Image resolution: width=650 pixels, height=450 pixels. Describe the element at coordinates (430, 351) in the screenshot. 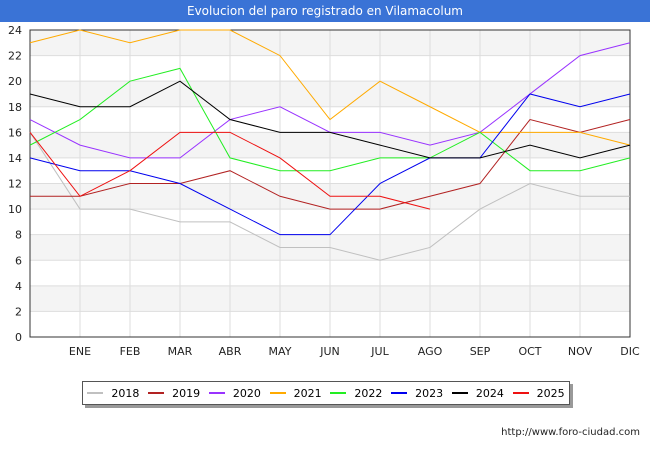

I see `x-tick-label: AGO` at that location.